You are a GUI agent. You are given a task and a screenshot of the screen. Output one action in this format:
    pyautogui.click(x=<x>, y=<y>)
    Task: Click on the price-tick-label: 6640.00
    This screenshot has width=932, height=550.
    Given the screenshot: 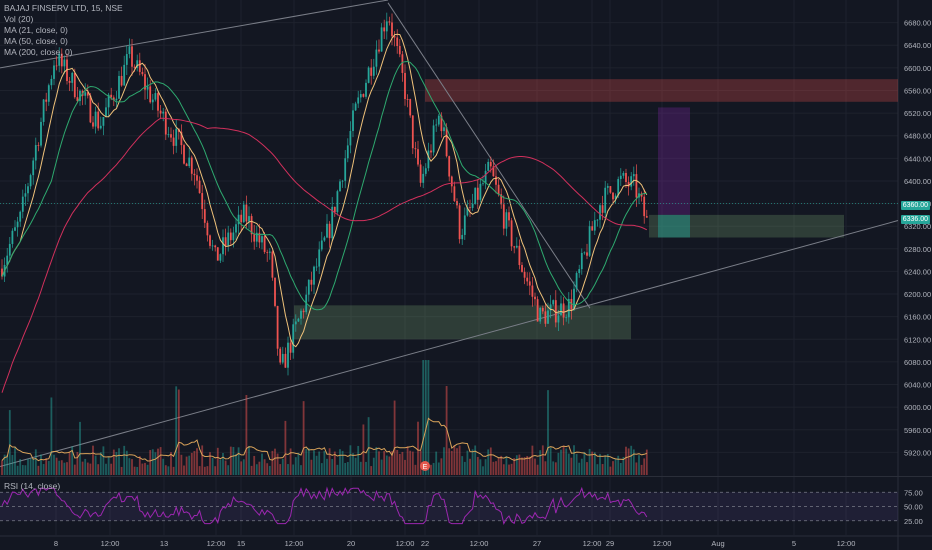 What is the action you would take?
    pyautogui.click(x=917, y=45)
    